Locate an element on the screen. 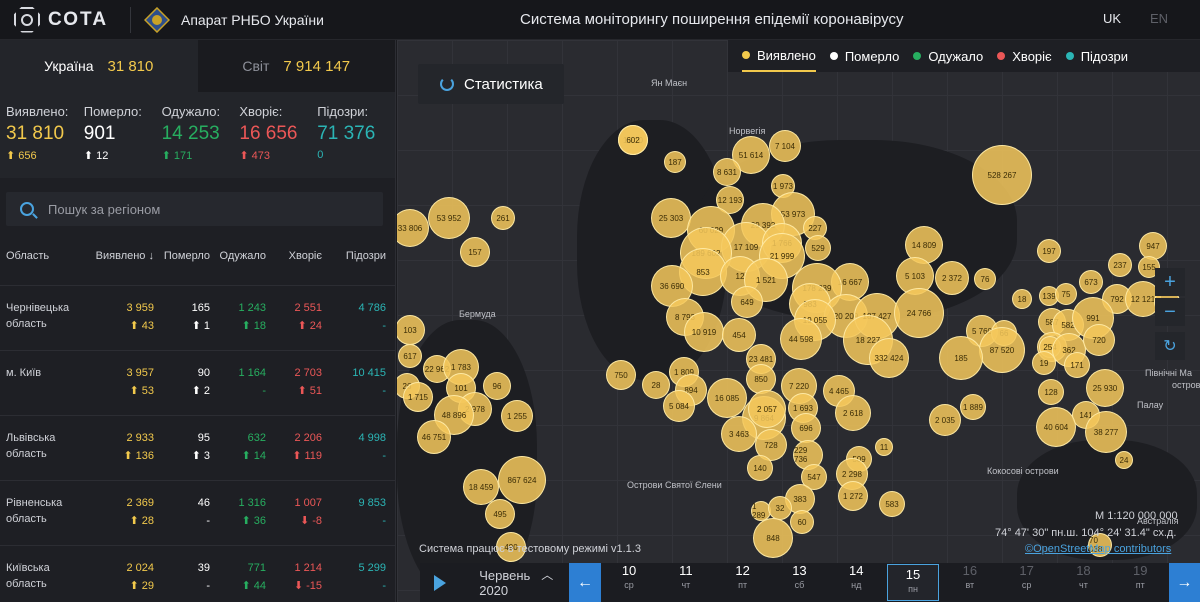  case-bubble: 3 463 is located at coordinates (739, 434).